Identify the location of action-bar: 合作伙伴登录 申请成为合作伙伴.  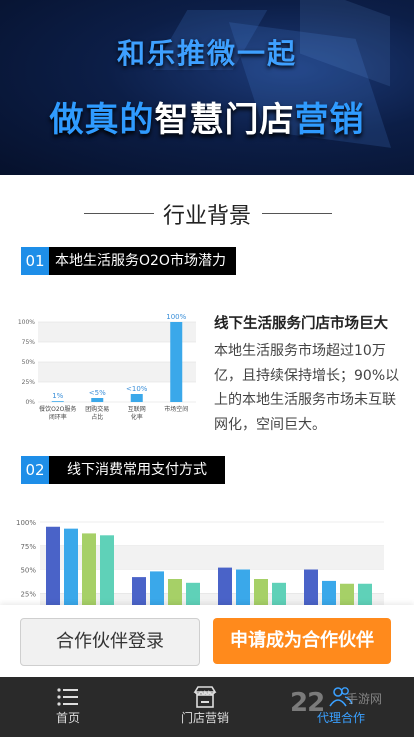
(207, 641).